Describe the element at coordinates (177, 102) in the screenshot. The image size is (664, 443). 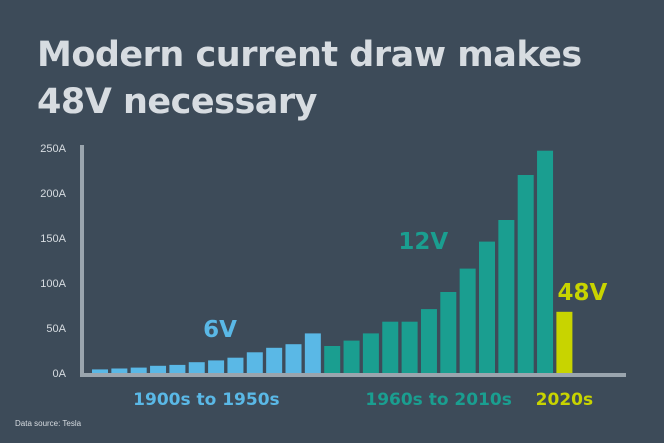
I see `title-line-2: 48V necessary` at that location.